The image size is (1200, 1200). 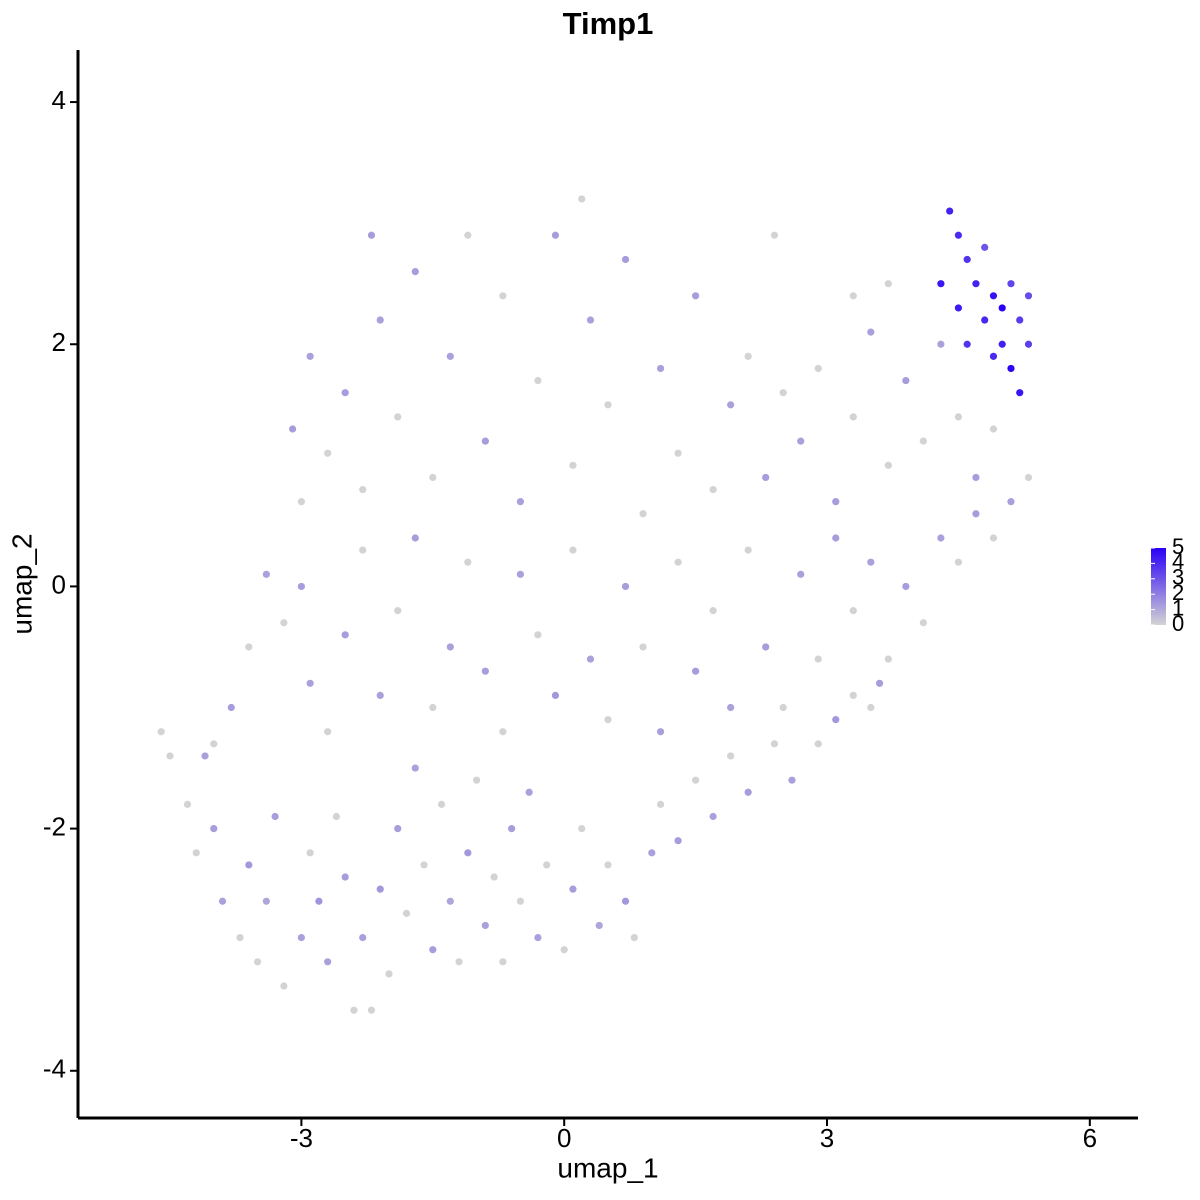 What do you see at coordinates (1178, 623) in the screenshot?
I see `colorbar-tick-label: 0` at bounding box center [1178, 623].